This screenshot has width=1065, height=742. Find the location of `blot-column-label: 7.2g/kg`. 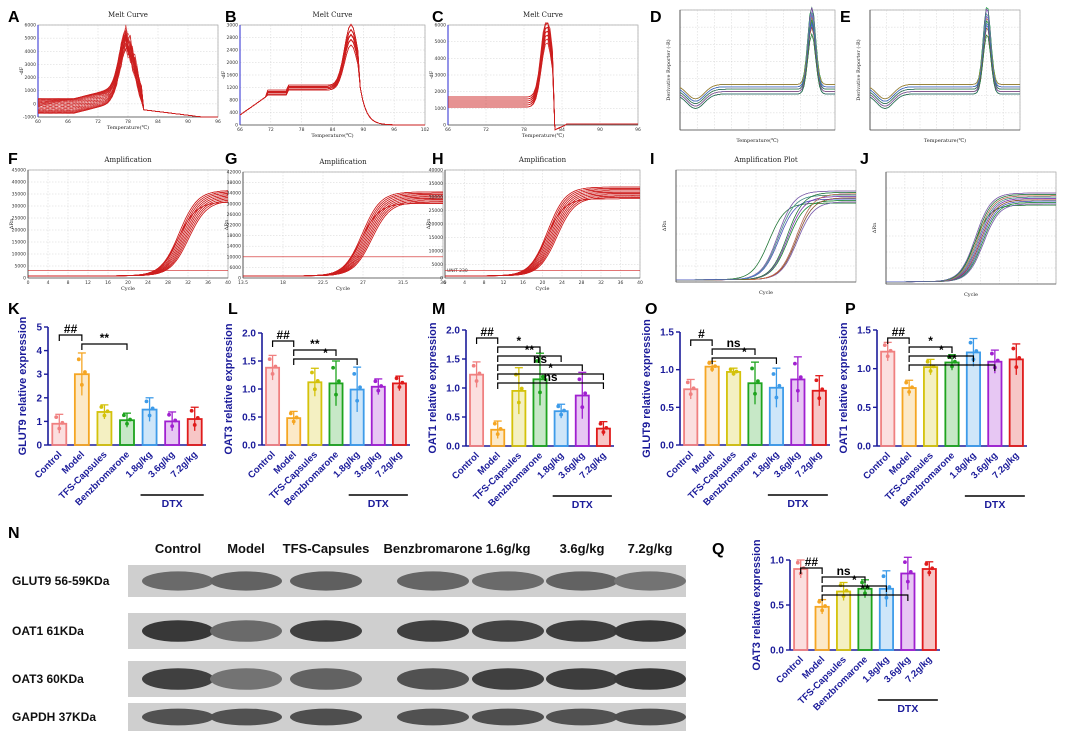

blot-column-label: 7.2g/kg is located at coordinates (650, 548).